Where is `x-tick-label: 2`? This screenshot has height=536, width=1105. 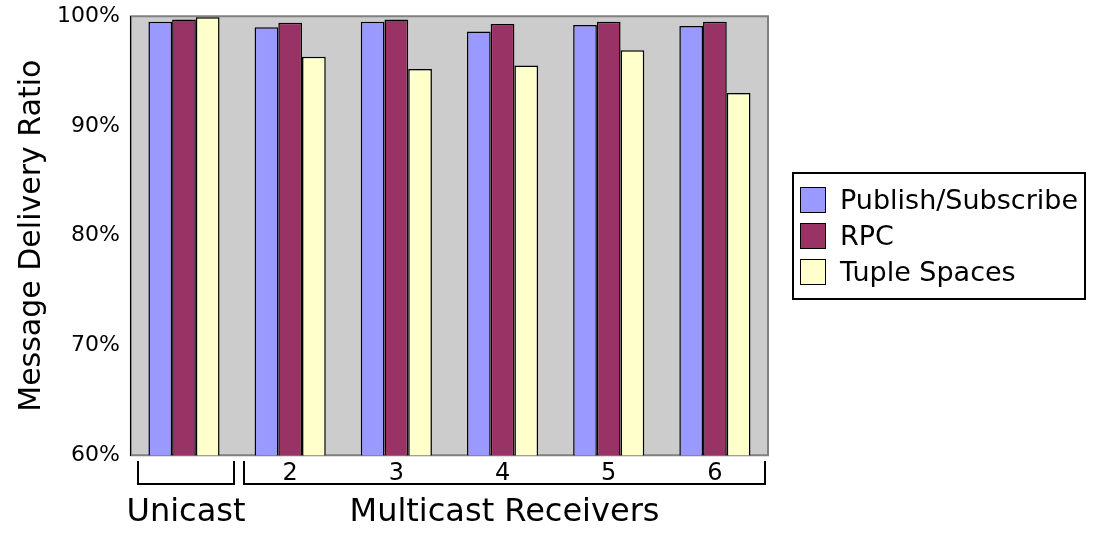 x-tick-label: 2 is located at coordinates (290, 471).